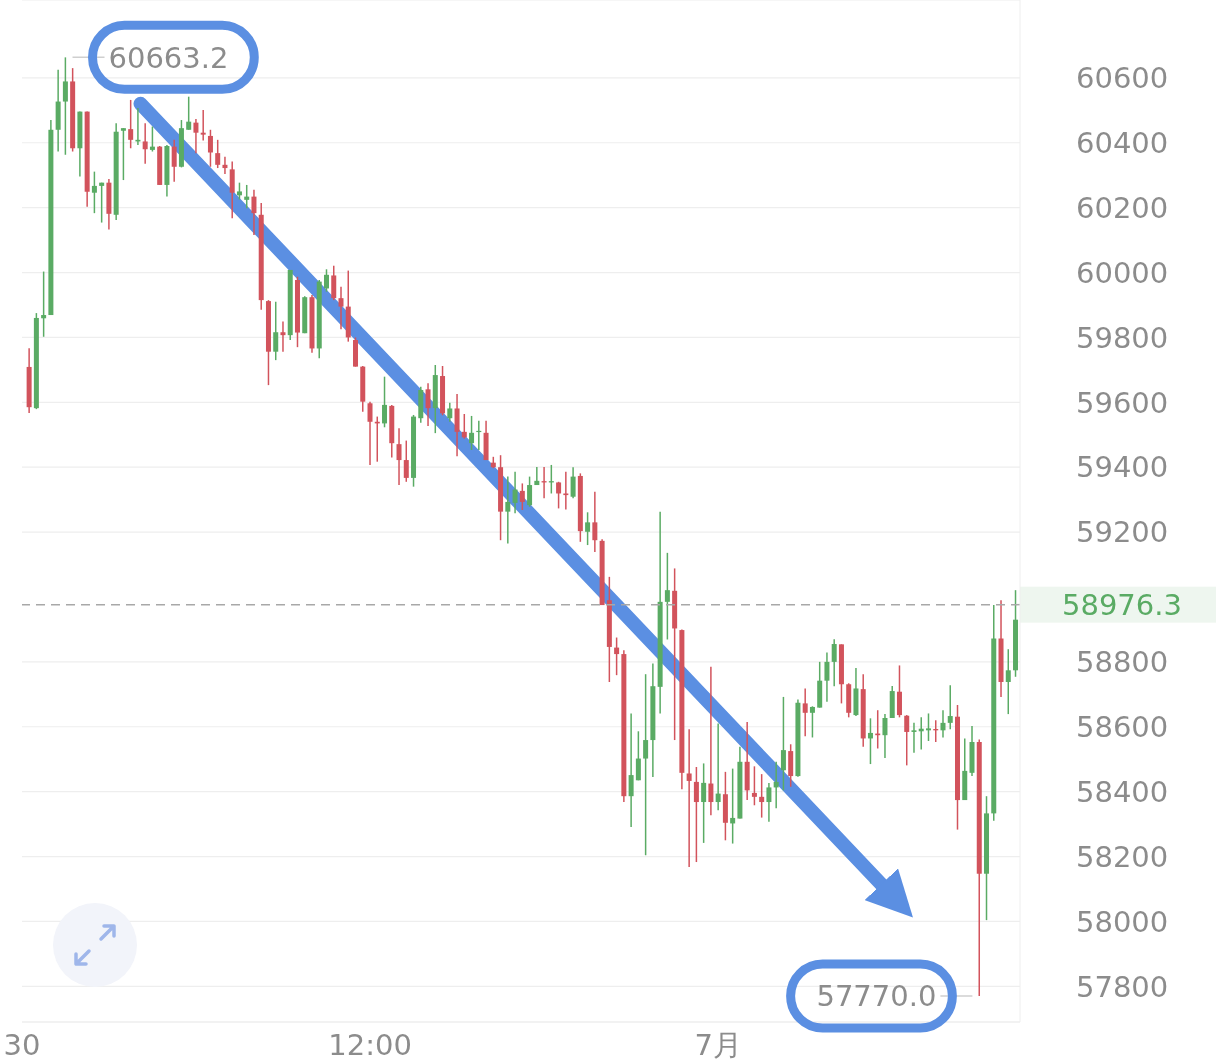  I want to click on y-tick-label: 59400, so click(1122, 467).